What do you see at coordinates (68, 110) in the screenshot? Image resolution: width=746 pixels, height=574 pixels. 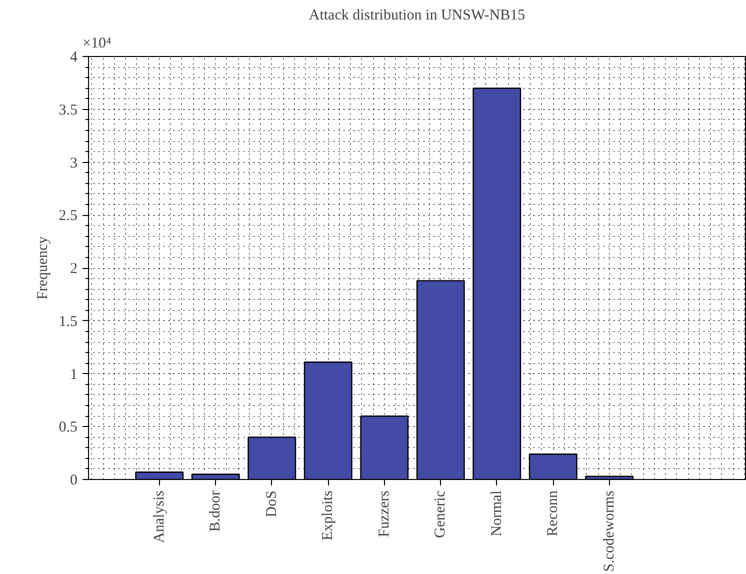 I see `y-tick-label: 3.5` at bounding box center [68, 110].